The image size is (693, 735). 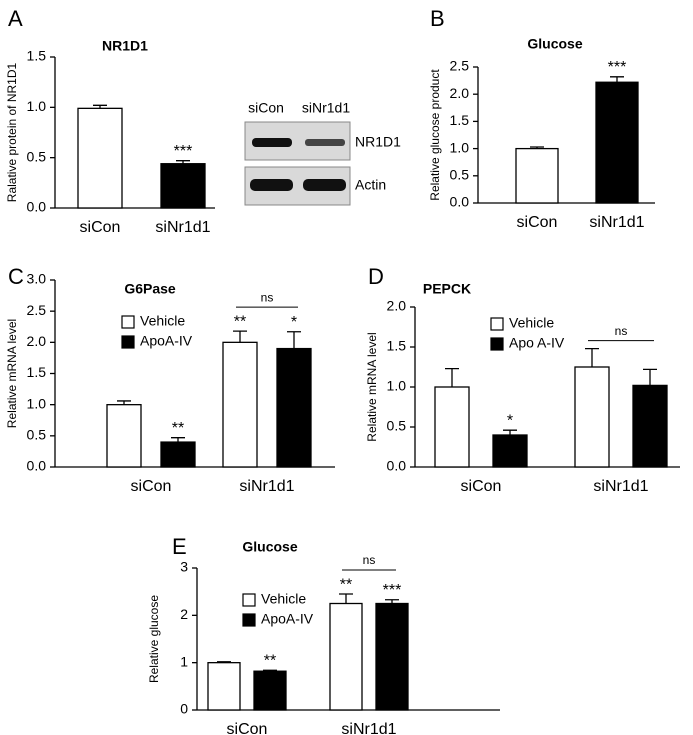 What do you see at coordinates (16, 276) in the screenshot?
I see `panel-letter: C` at bounding box center [16, 276].